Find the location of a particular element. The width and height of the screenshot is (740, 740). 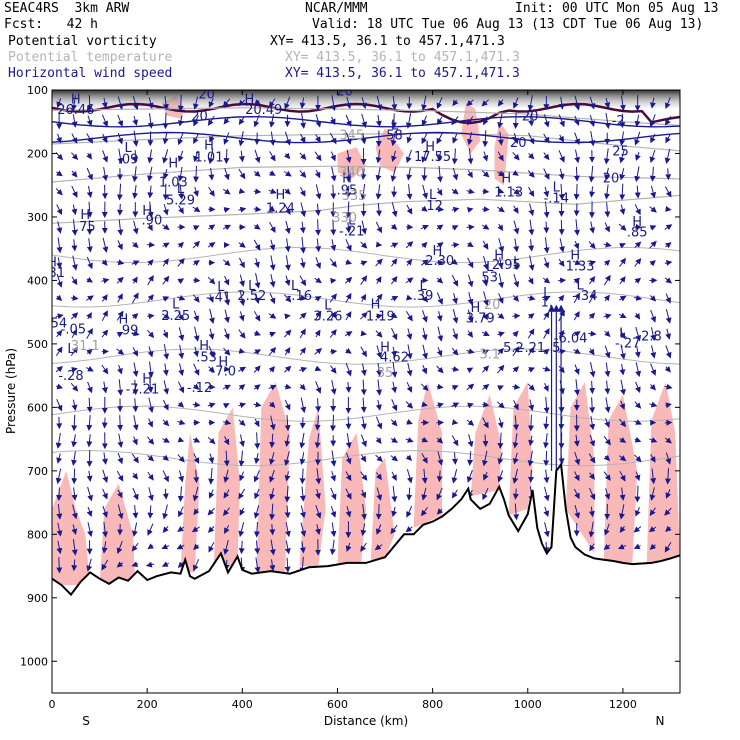

field-name-theta: Potential temperature is located at coordinates (90, 57).